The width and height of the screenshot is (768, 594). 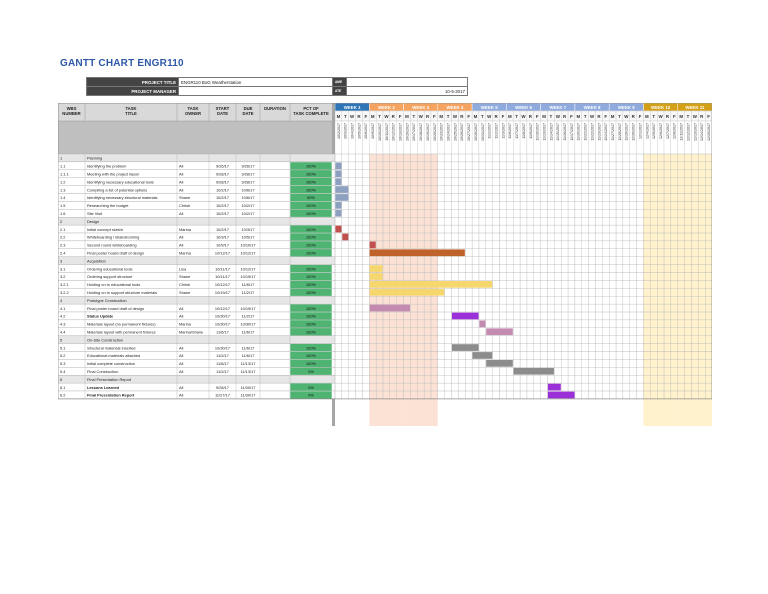 What do you see at coordinates (197, 221) in the screenshot?
I see `phase-row` at bounding box center [197, 221].